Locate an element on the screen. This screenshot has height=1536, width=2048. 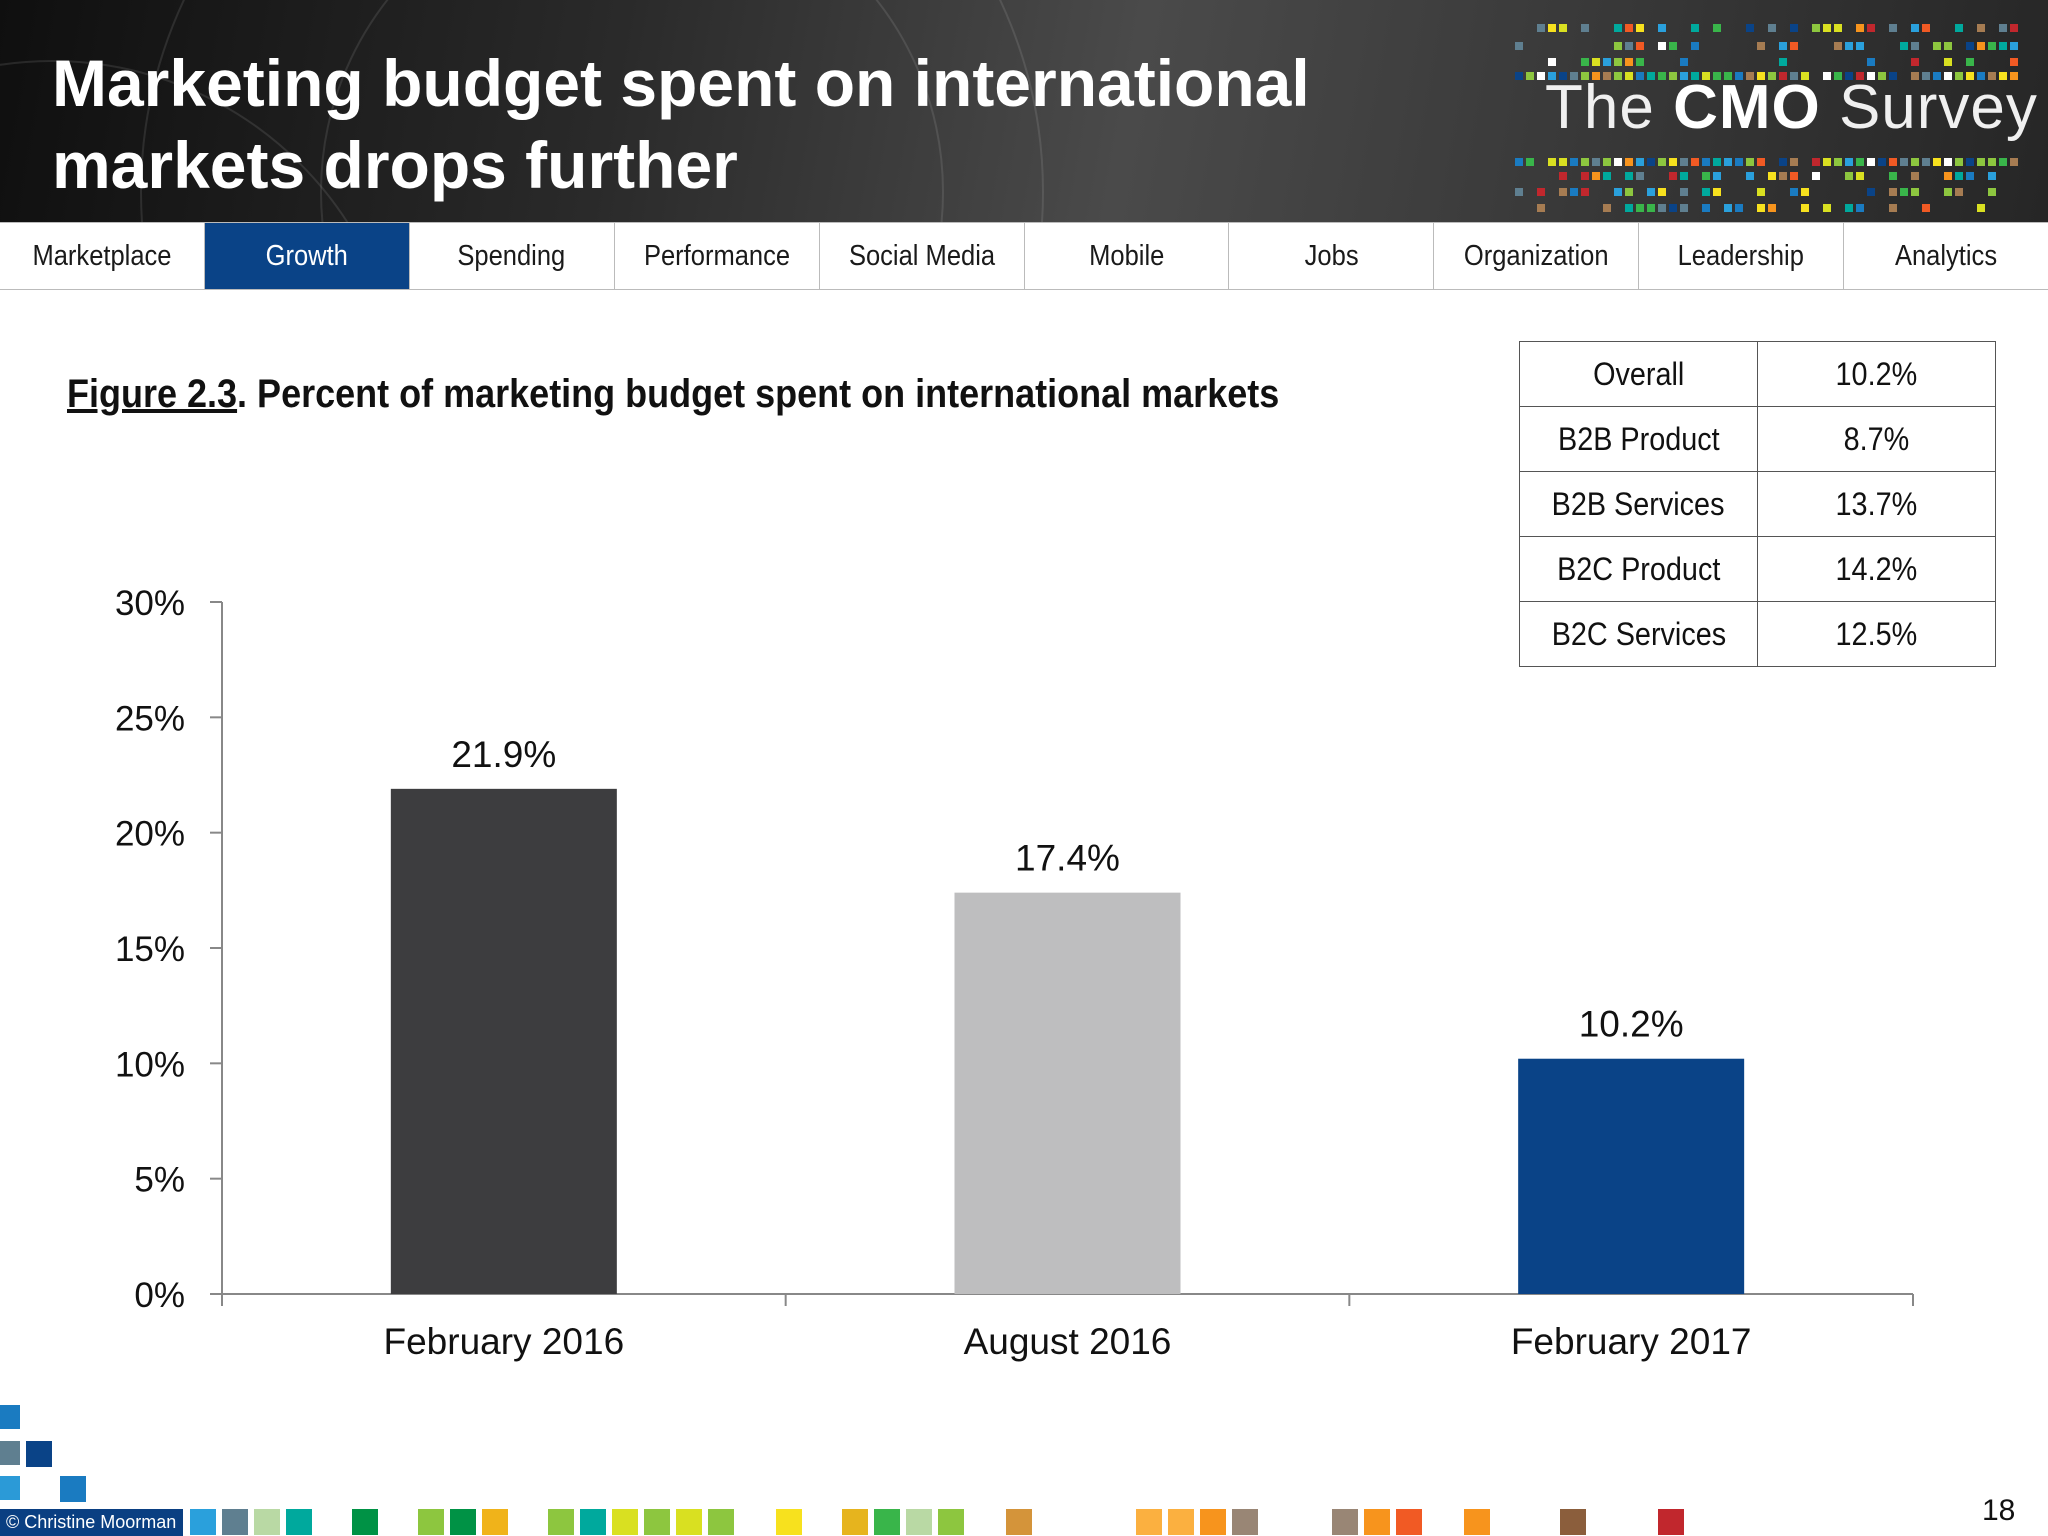
segment-value-cell: 10.2% is located at coordinates (1876, 374).